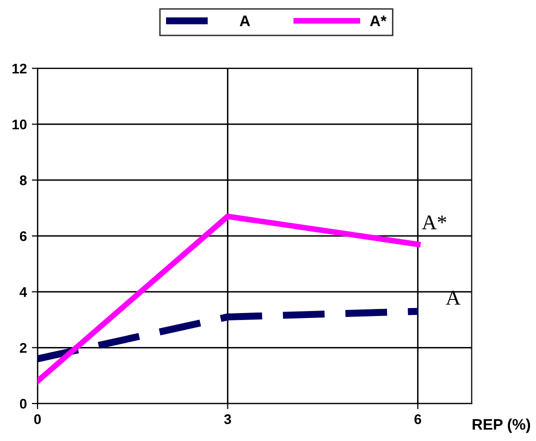 This screenshot has height=441, width=536. What do you see at coordinates (23, 236) in the screenshot?
I see `y-tick-label: 6` at bounding box center [23, 236].